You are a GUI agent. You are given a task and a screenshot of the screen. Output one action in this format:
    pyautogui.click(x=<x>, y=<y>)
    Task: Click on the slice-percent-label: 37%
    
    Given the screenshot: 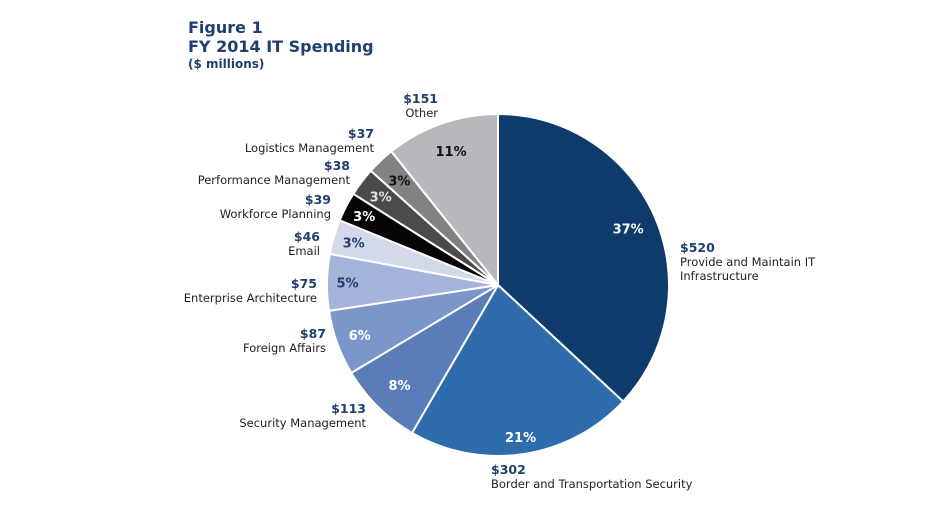 What is the action you would take?
    pyautogui.click(x=628, y=229)
    